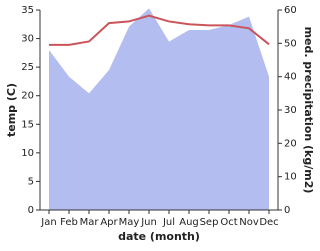  I want to click on y2-tick-label: 10, so click(290, 177).